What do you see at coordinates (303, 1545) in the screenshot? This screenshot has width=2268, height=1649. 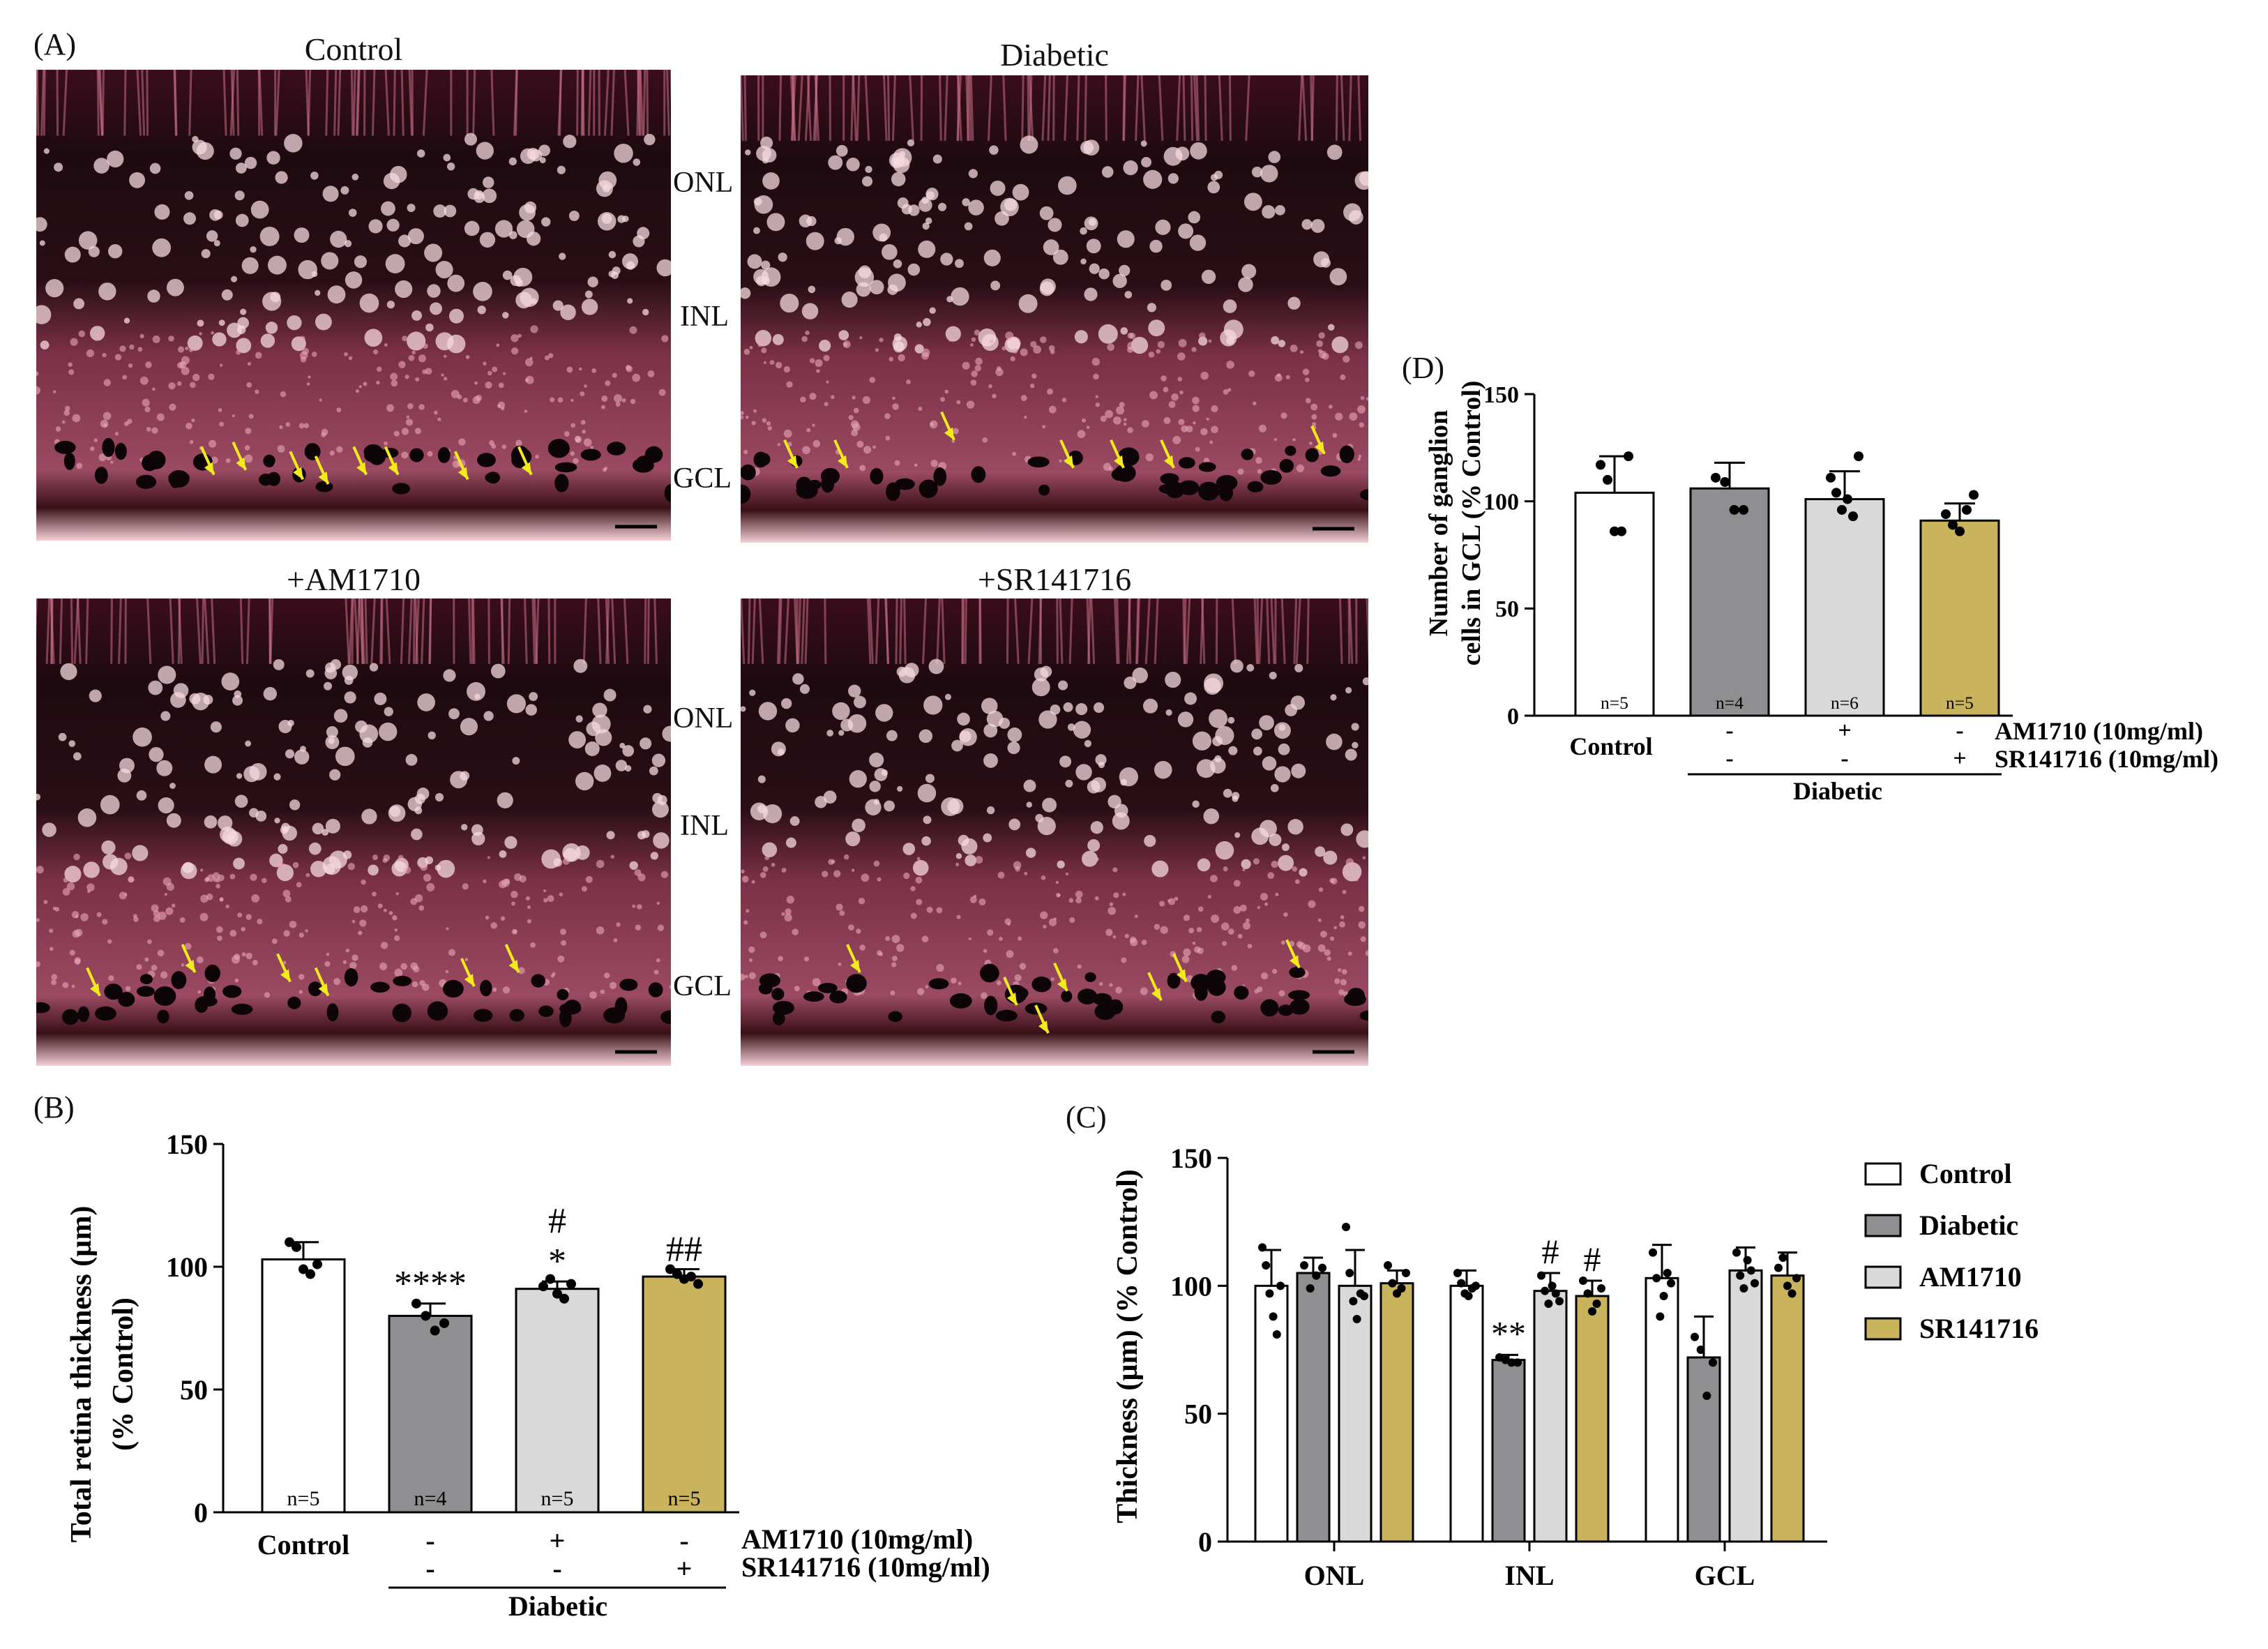 I see `x-label-control-b: Control` at bounding box center [303, 1545].